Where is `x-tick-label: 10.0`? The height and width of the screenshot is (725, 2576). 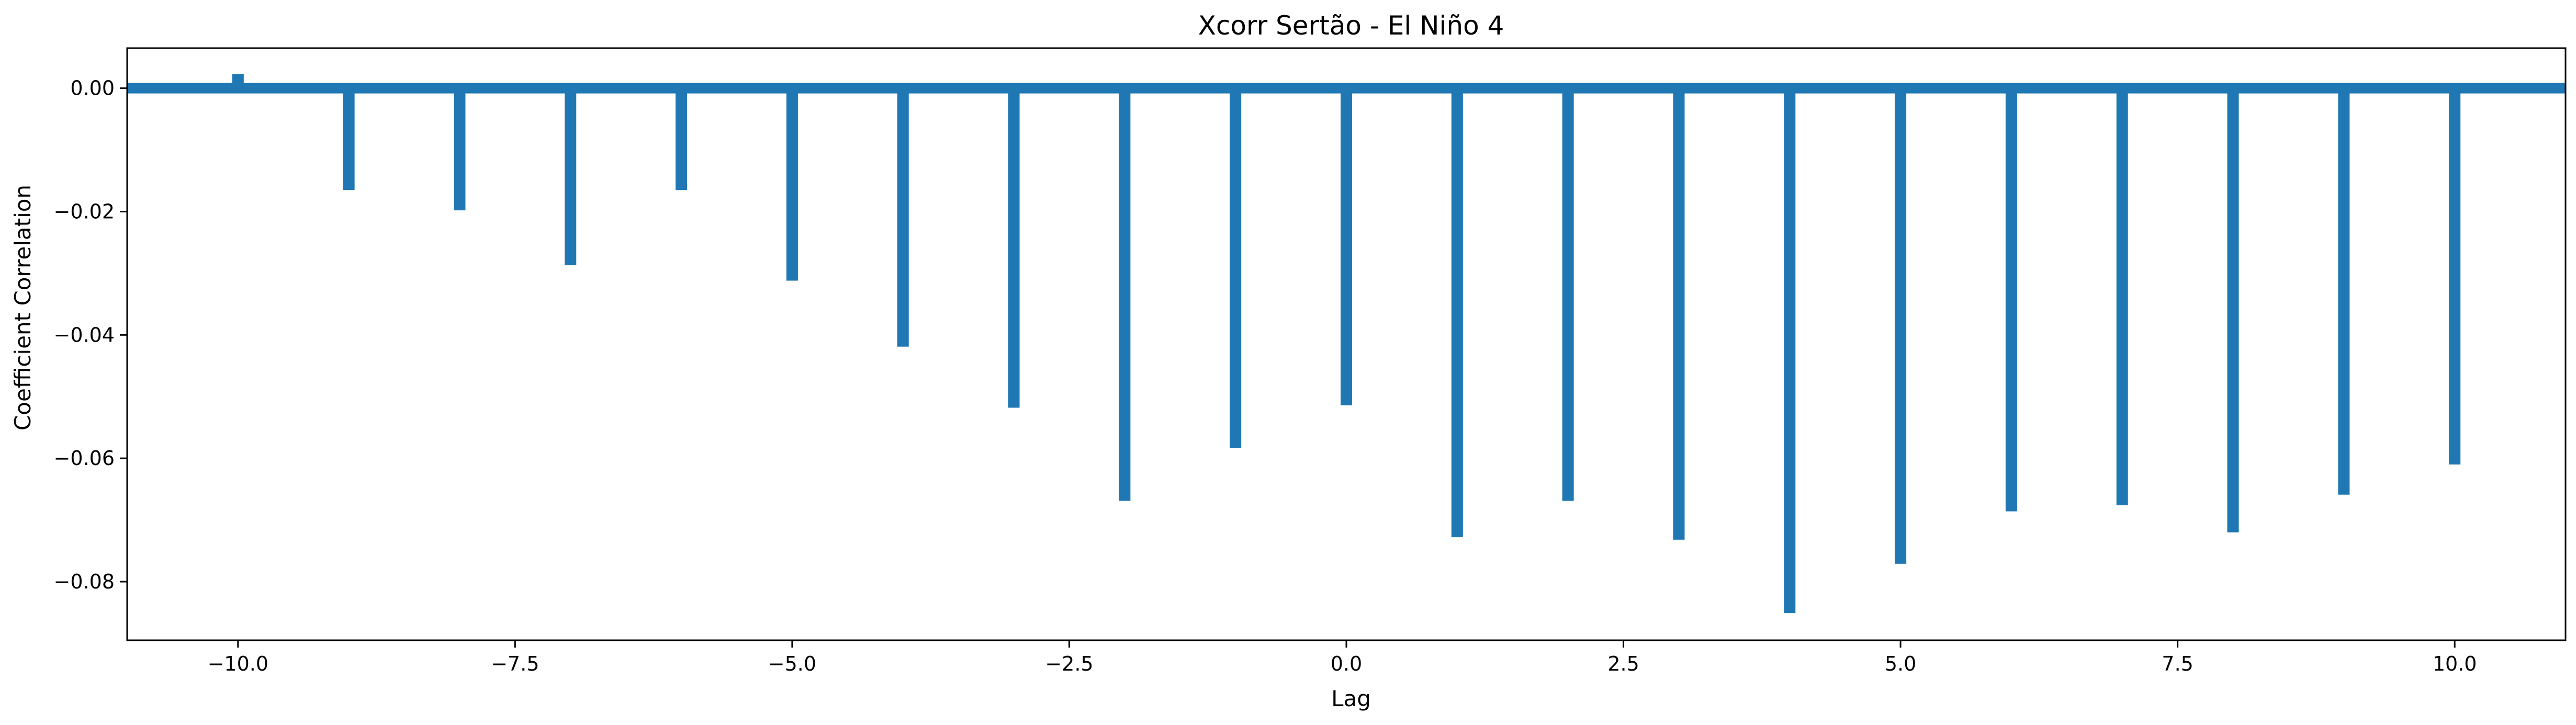
x-tick-label: 10.0 is located at coordinates (2455, 663).